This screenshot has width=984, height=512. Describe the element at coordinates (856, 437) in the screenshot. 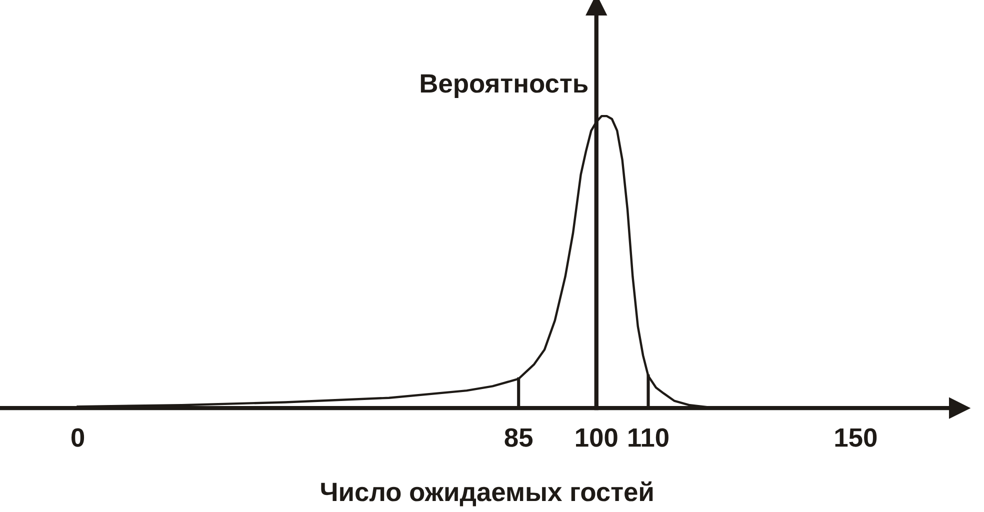

I see `x-tick-label: 150` at that location.